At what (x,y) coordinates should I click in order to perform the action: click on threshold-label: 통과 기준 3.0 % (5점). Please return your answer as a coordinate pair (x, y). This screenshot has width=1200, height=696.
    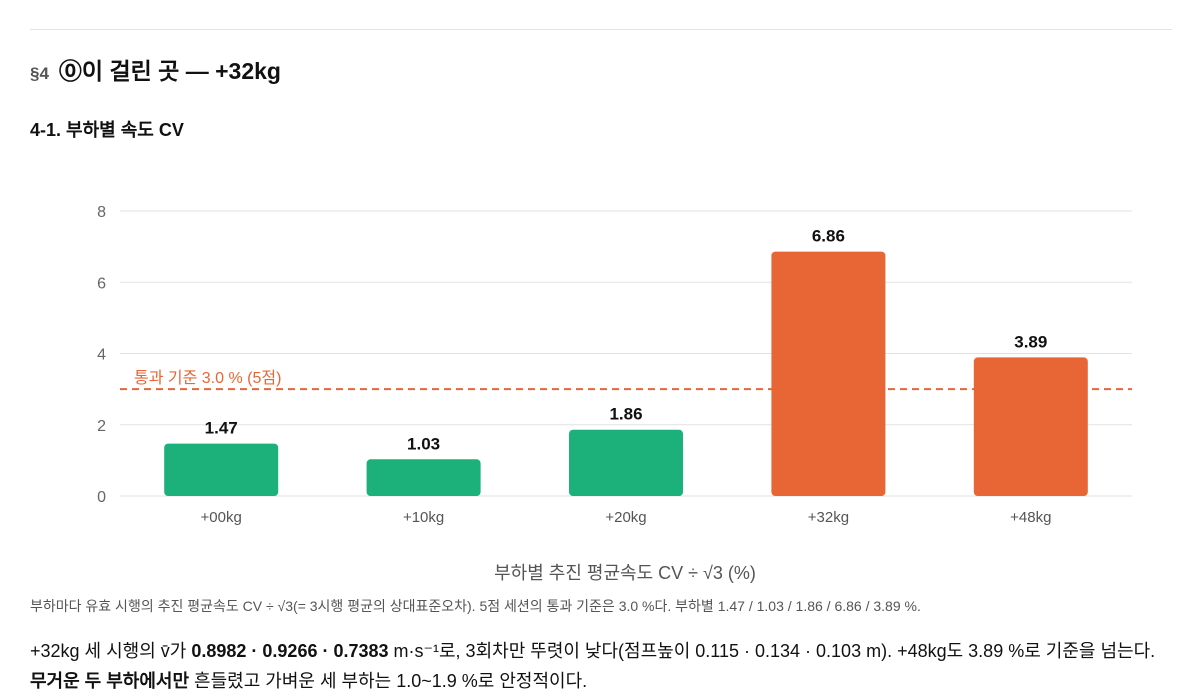
    Looking at the image, I should click on (207, 378).